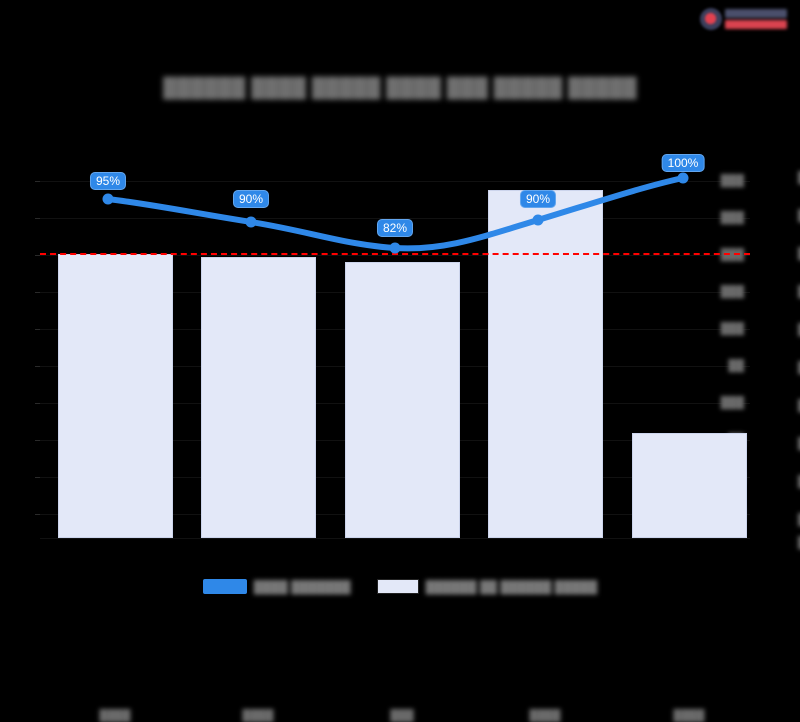 This screenshot has height=722, width=800. I want to click on line-path, so click(395, 213).